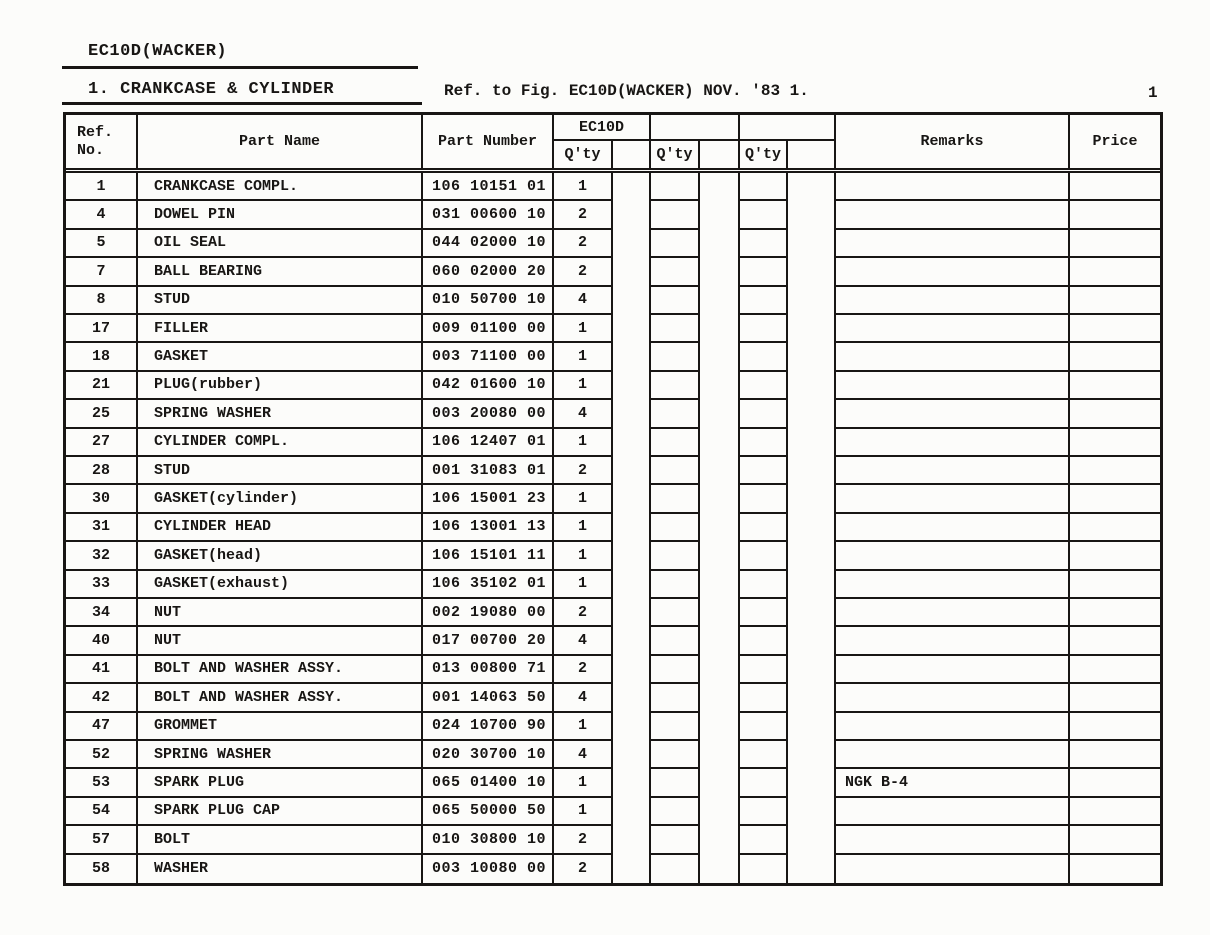  What do you see at coordinates (102, 584) in the screenshot?
I see `cell-ref-no: 33` at bounding box center [102, 584].